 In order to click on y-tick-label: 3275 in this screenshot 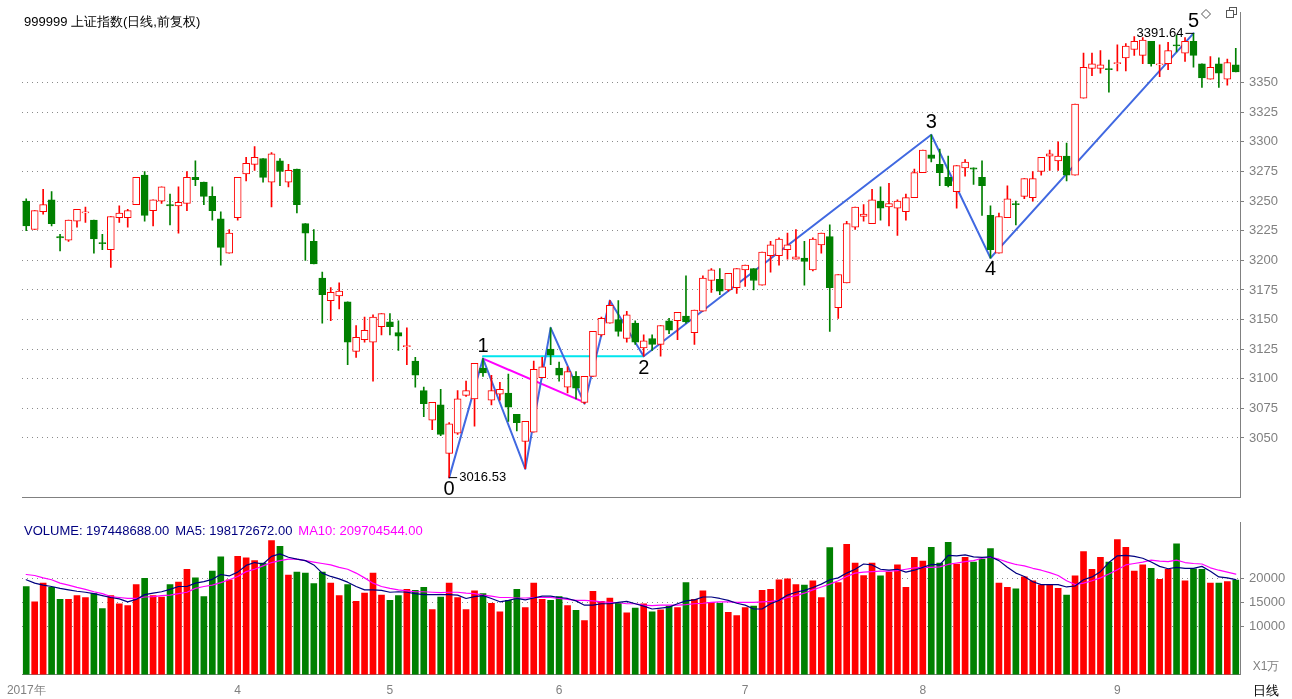, I will do `click(1263, 171)`.